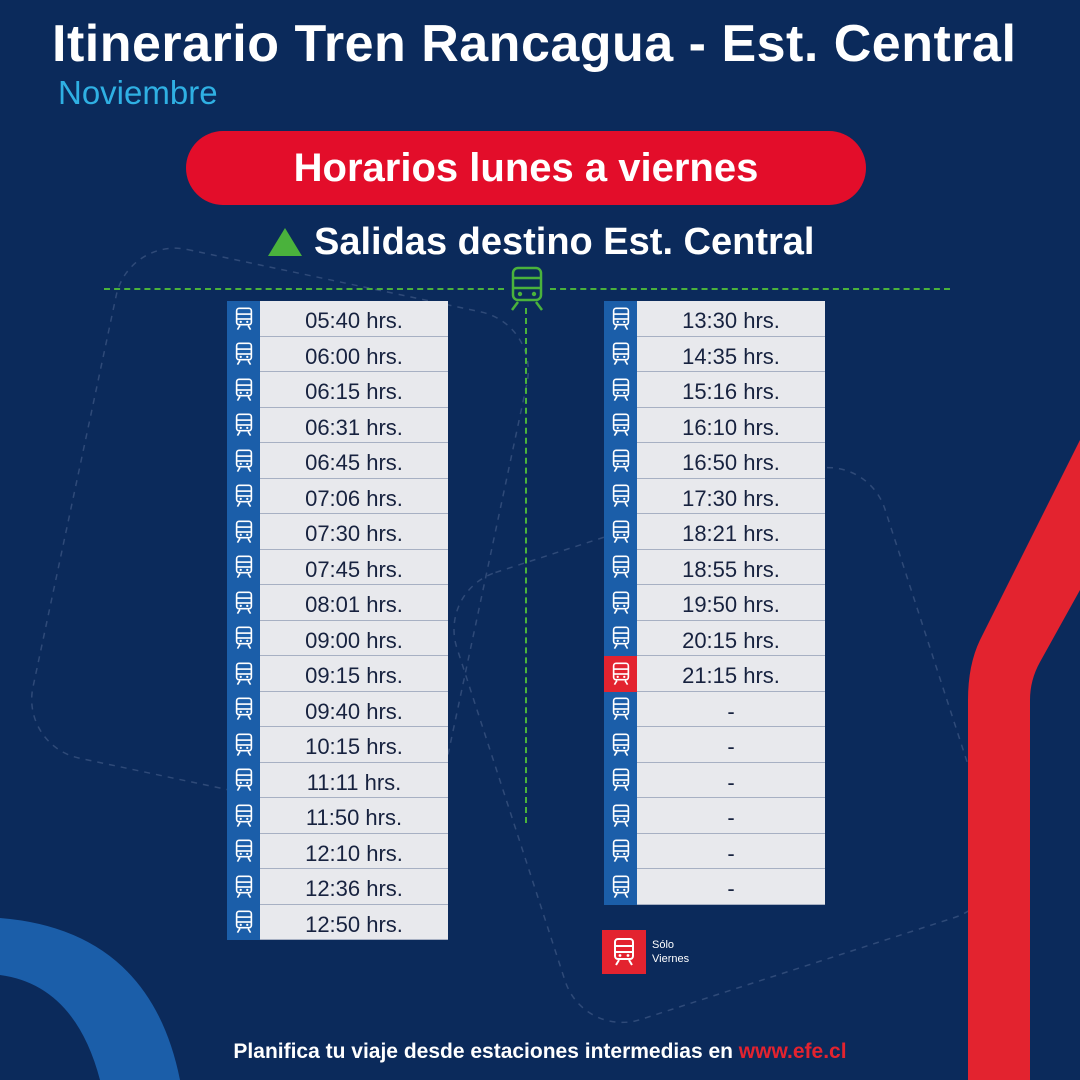 This screenshot has height=1080, width=1080. I want to click on departure-time: 13:30 hrs., so click(731, 319).